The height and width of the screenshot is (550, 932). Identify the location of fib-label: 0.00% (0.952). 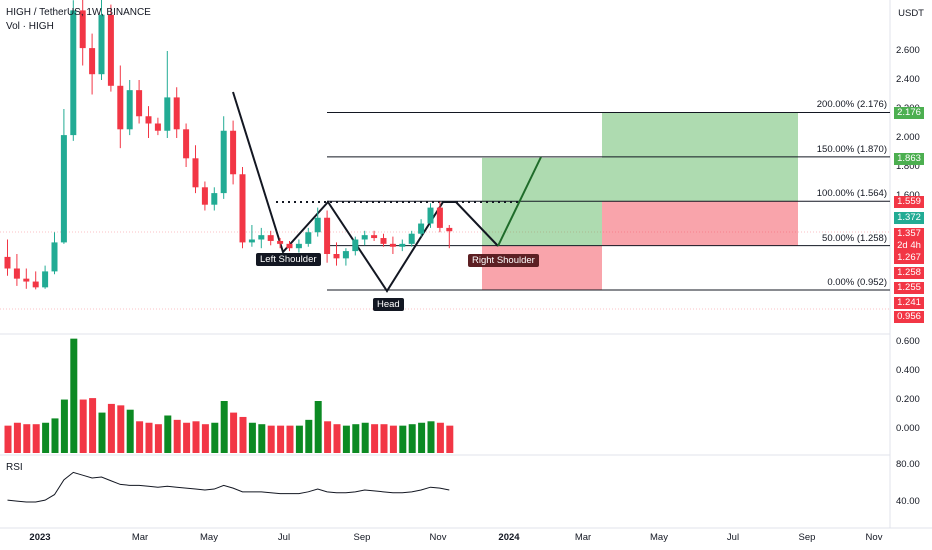
(857, 282).